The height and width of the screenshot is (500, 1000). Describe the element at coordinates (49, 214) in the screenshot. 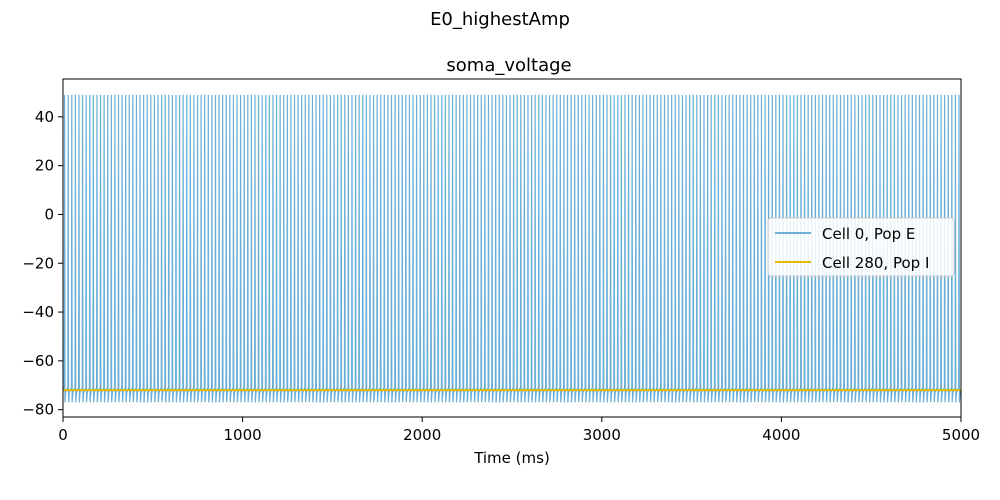

I see `y-tick-label: 0` at that location.